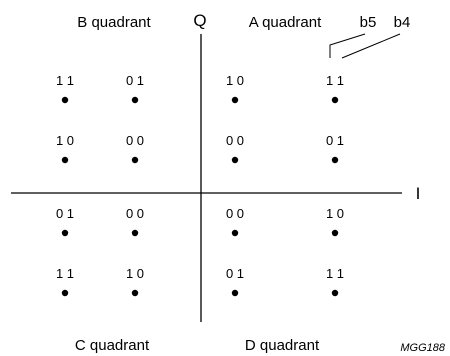 This screenshot has width=450, height=356. What do you see at coordinates (423, 348) in the screenshot?
I see `figure-id-label: MGG188` at bounding box center [423, 348].